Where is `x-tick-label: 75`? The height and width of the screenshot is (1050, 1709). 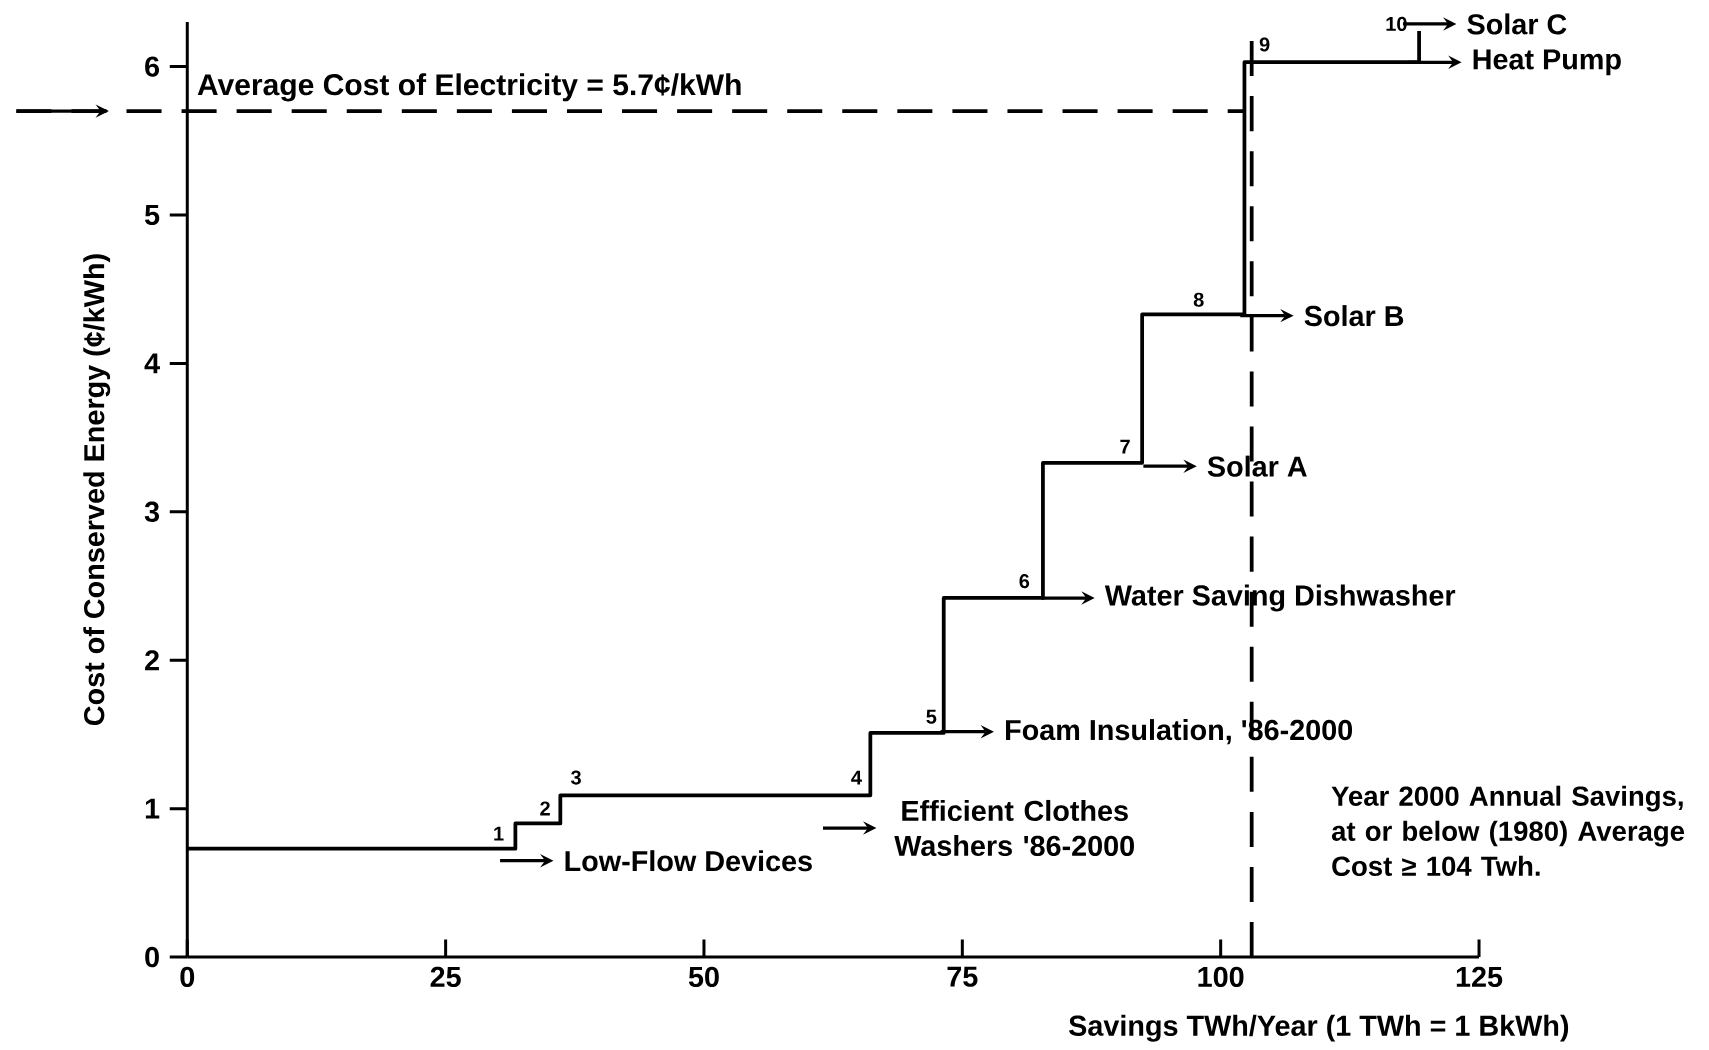 x-tick-label: 75 is located at coordinates (962, 976).